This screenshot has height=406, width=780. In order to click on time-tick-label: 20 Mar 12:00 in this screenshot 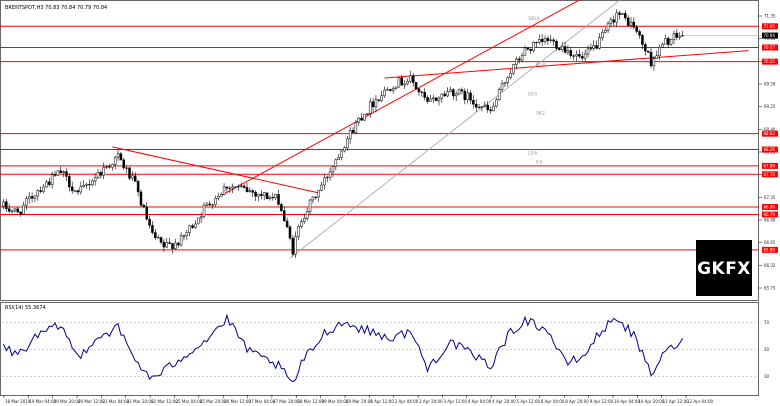, I will do `click(91, 401)`.